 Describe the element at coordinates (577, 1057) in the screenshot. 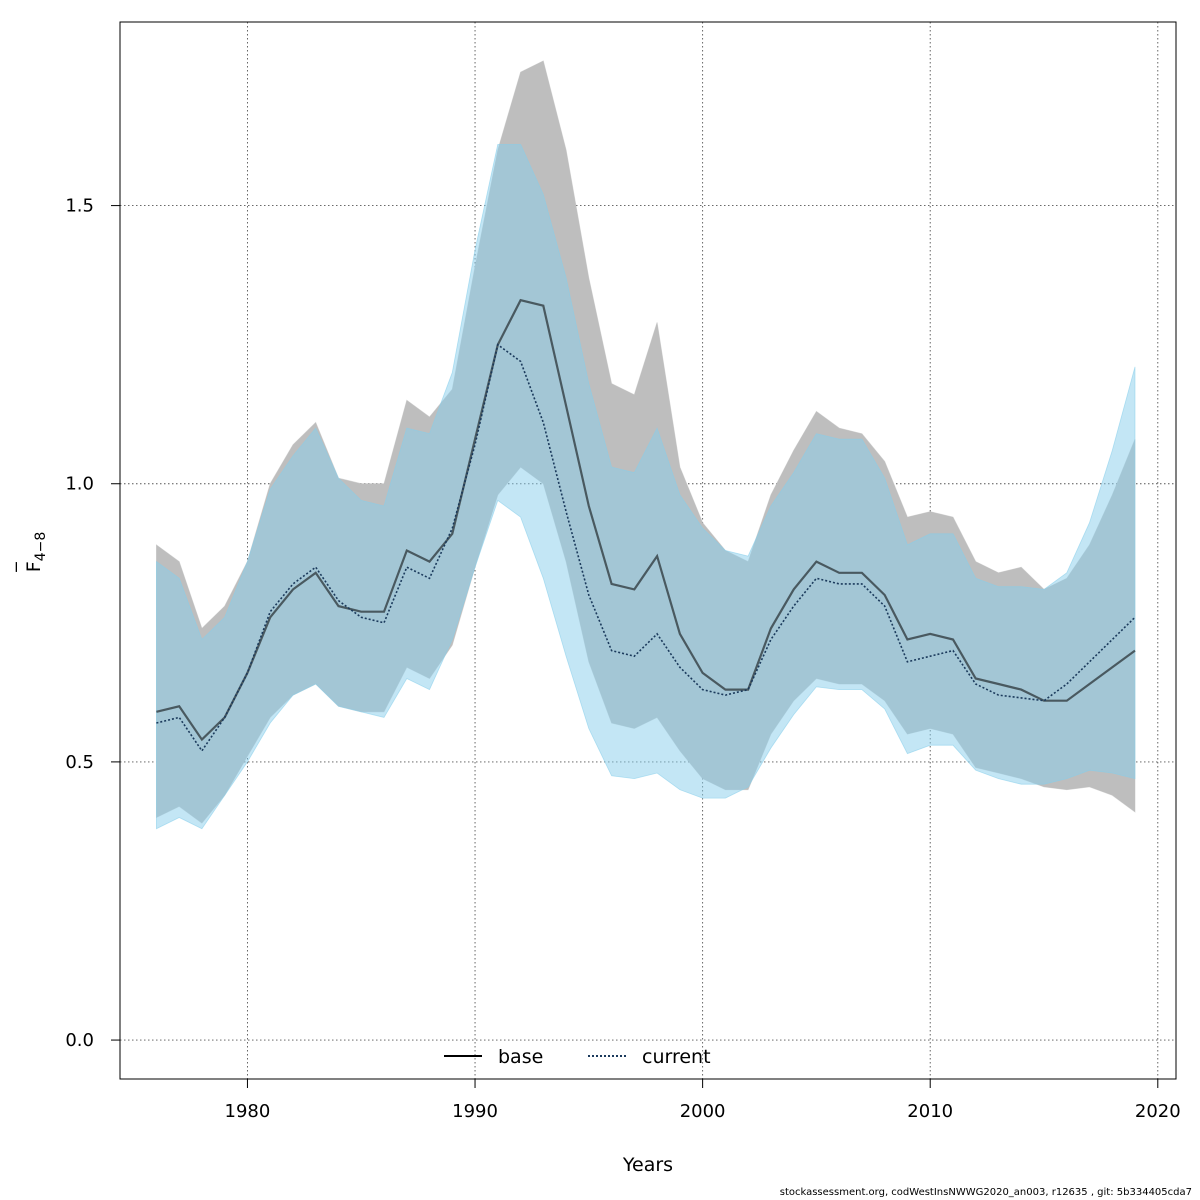

I see `legend: base current` at that location.